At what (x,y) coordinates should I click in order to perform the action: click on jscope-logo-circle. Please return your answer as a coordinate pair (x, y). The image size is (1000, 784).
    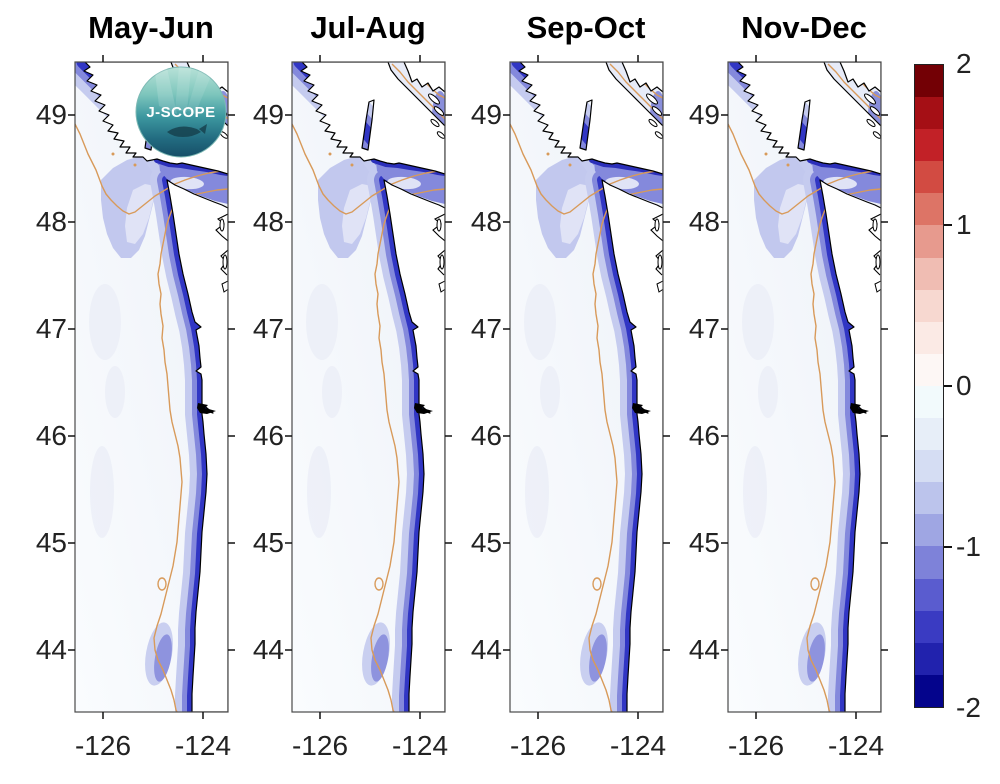
    Looking at the image, I should click on (181, 112).